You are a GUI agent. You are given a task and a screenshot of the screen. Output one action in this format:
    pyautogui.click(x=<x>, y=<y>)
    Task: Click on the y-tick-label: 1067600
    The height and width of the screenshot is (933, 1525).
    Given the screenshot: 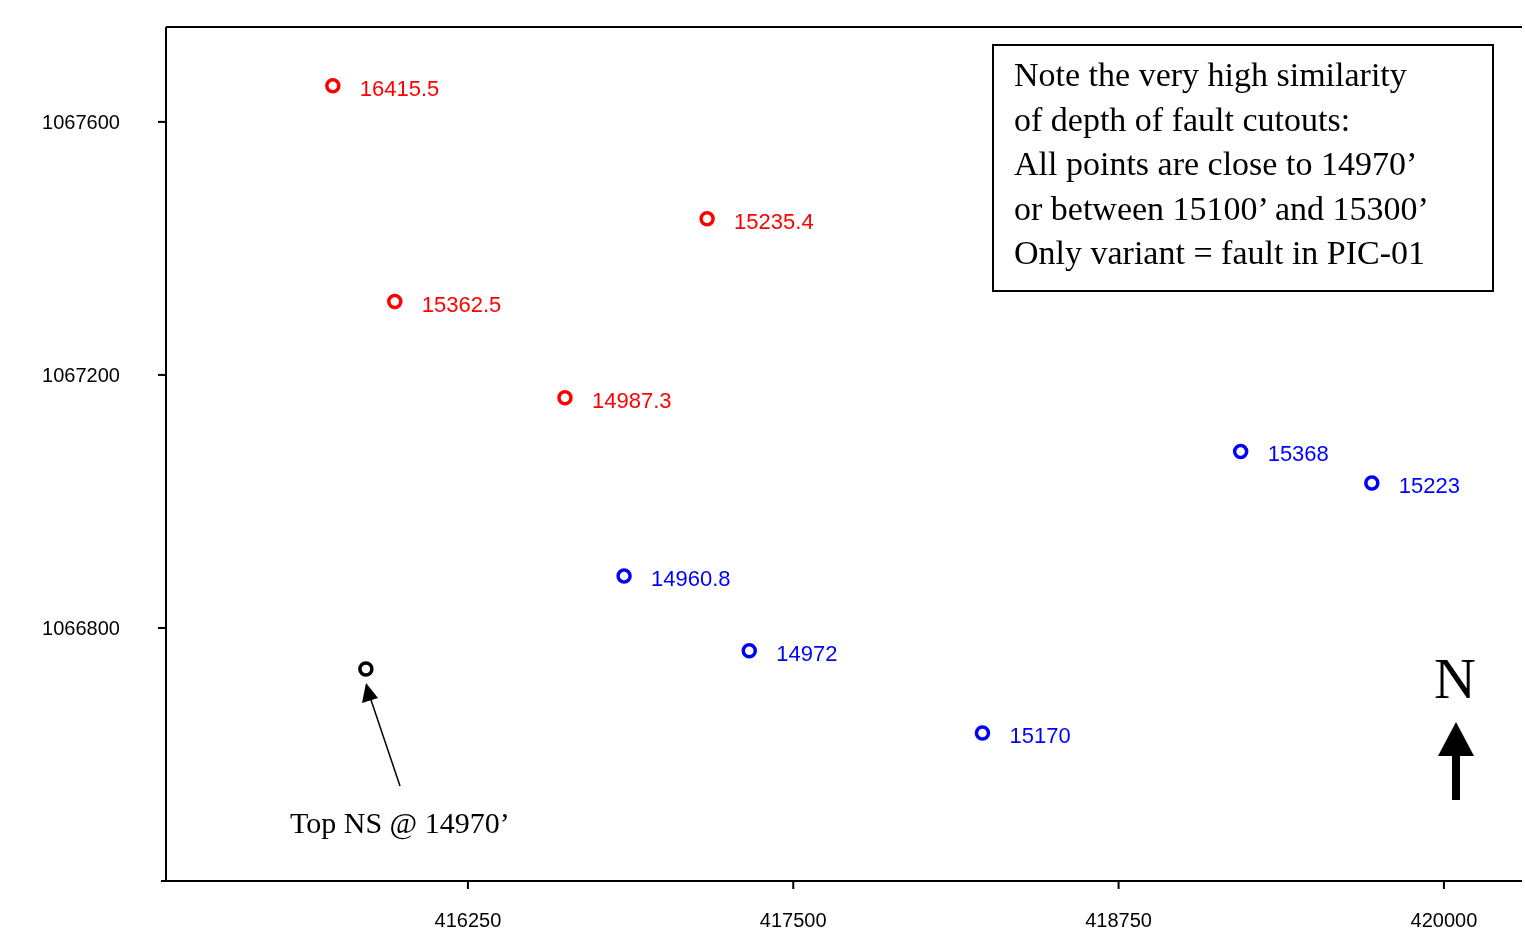 What is the action you would take?
    pyautogui.click(x=81, y=121)
    